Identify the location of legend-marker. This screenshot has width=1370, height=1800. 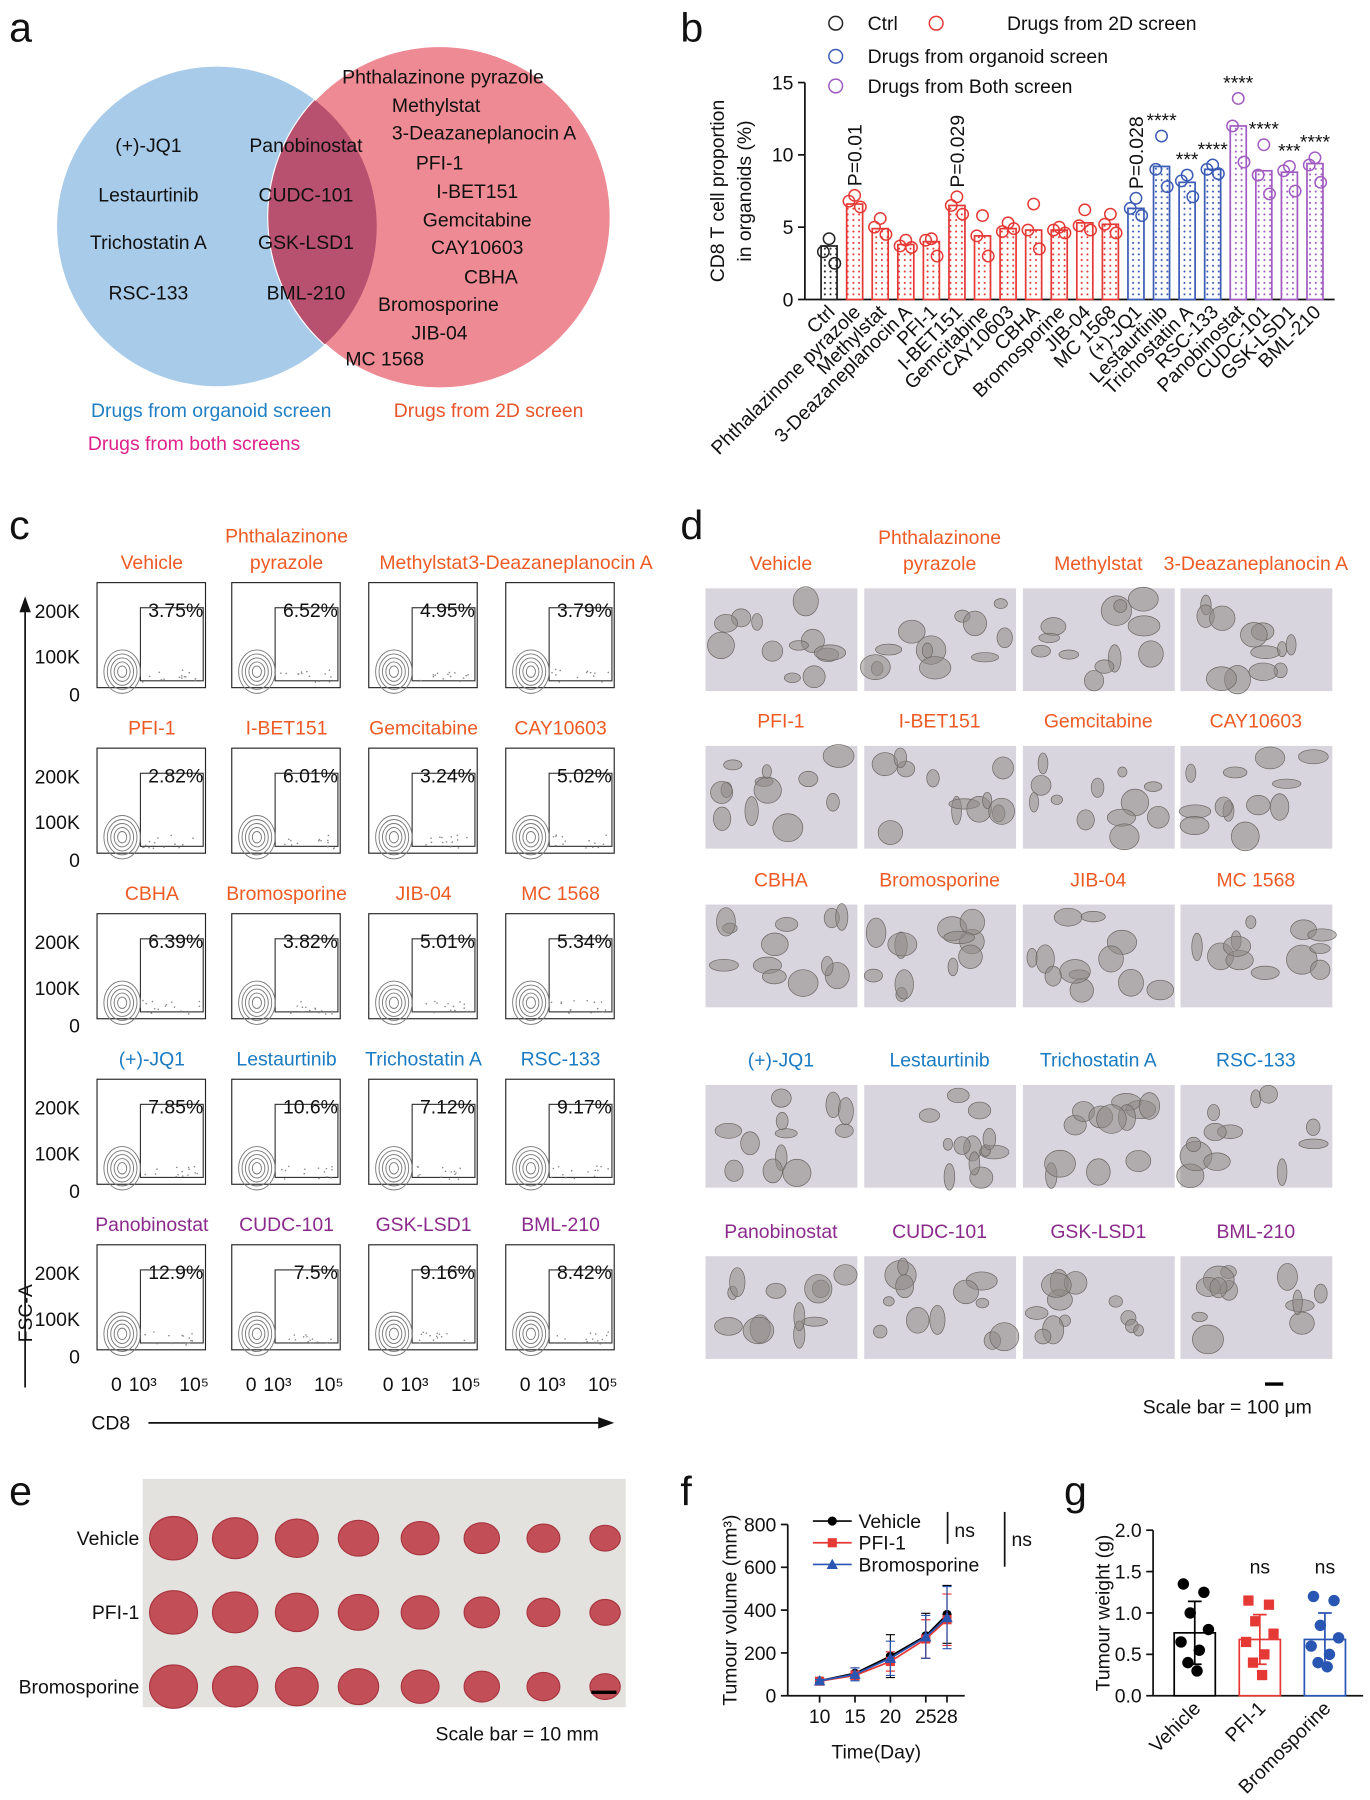
(836, 86).